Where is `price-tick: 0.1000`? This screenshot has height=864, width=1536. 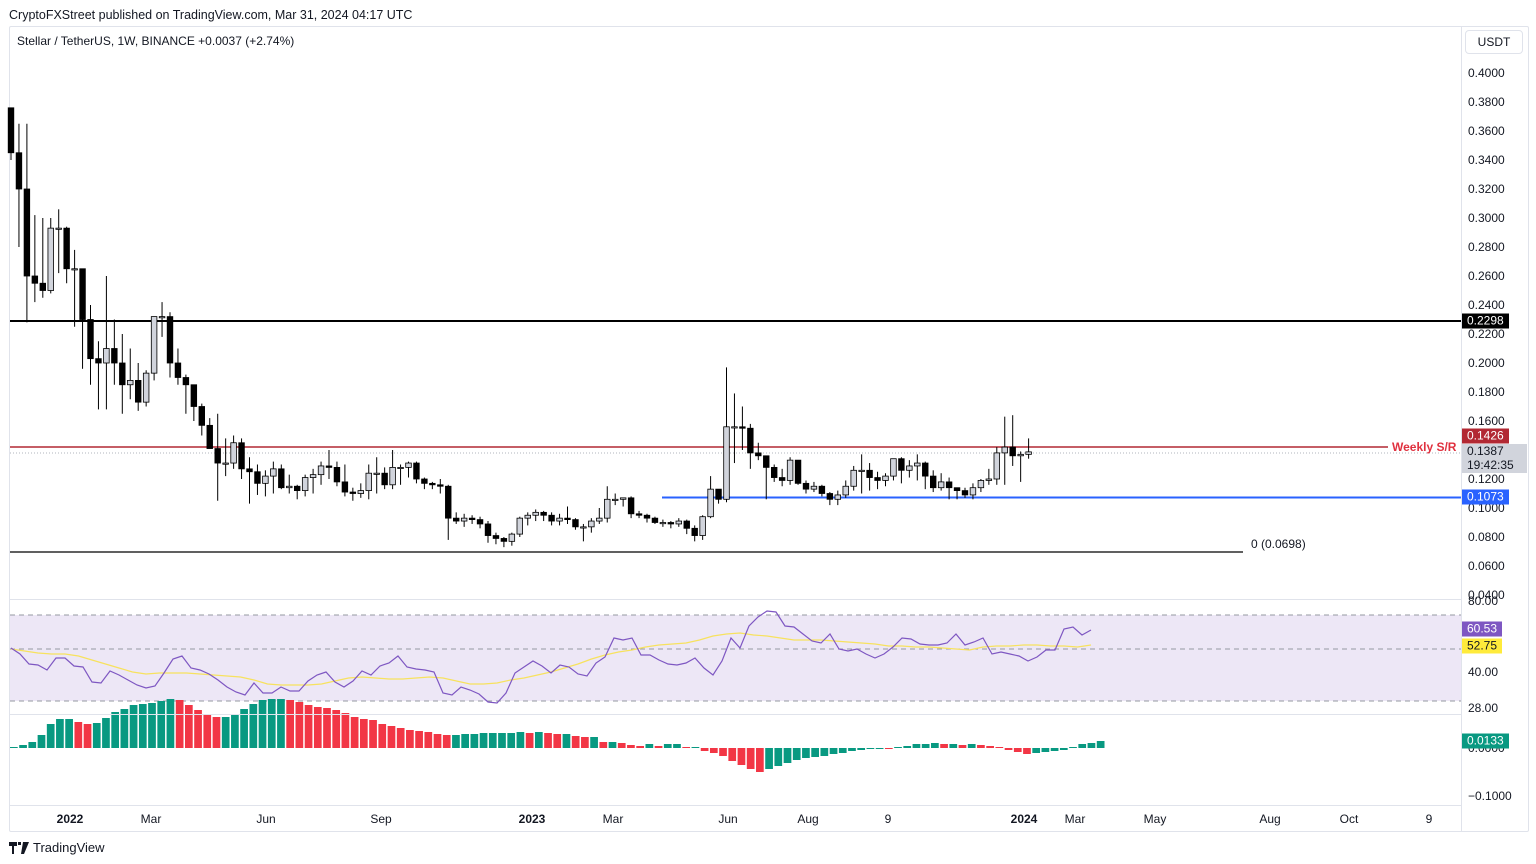 price-tick: 0.1000 is located at coordinates (1486, 508).